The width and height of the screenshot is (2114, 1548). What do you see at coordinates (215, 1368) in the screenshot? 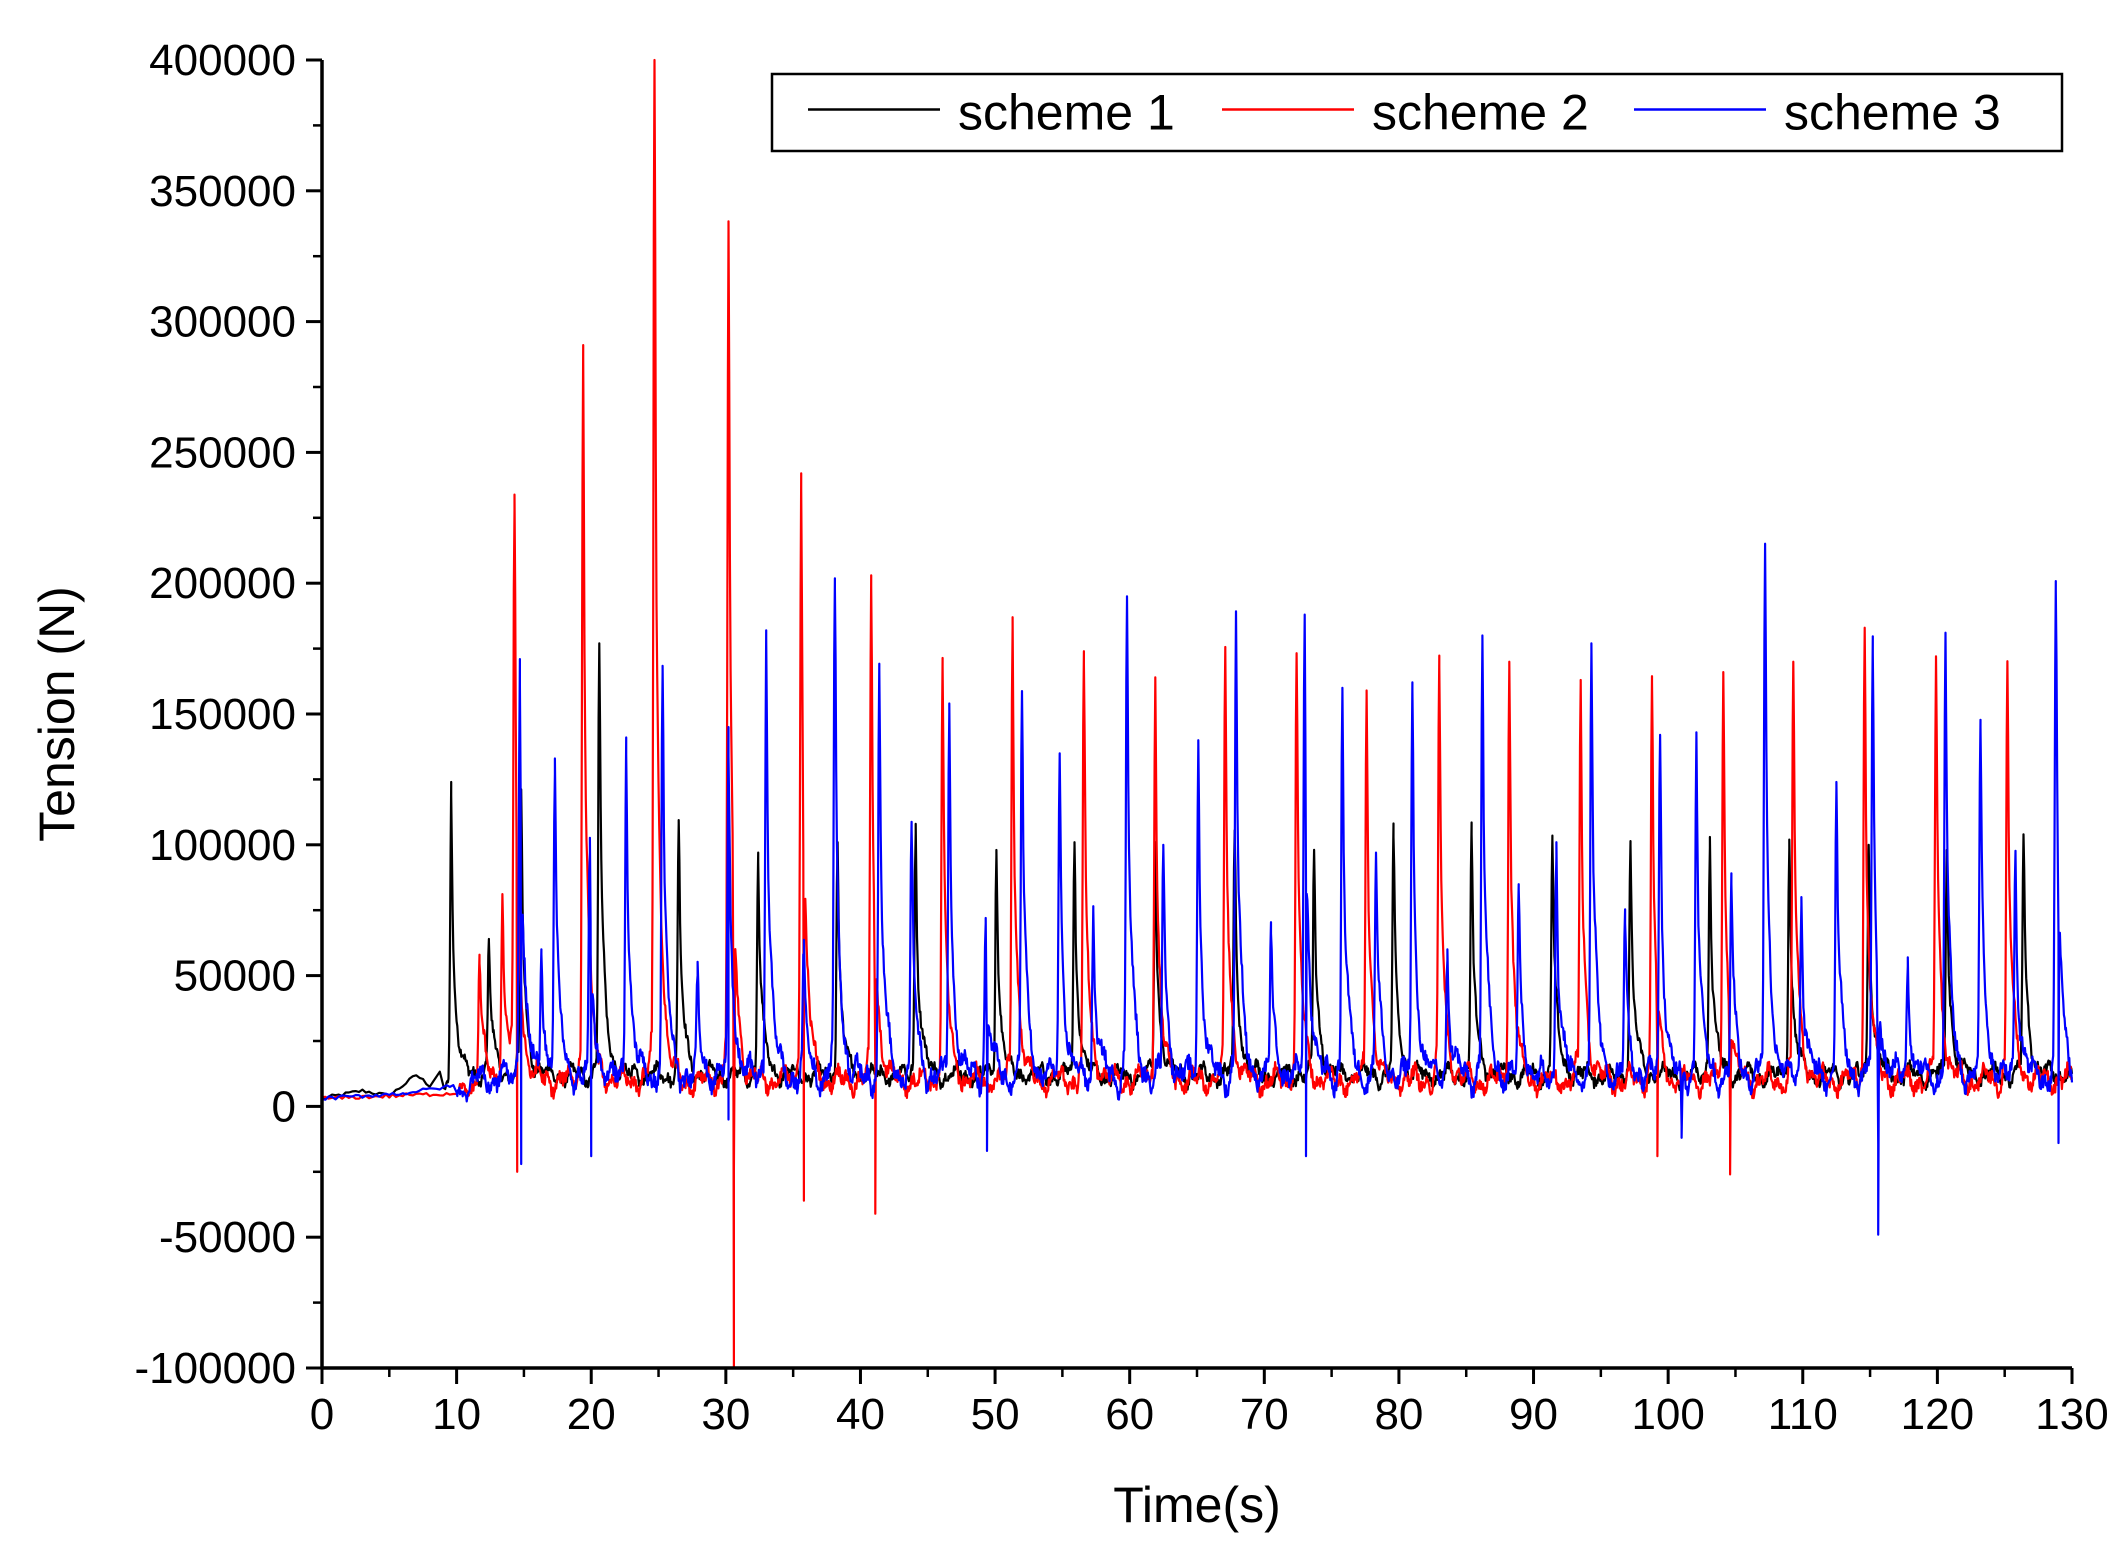
I see `y-tick-label: -100000` at bounding box center [215, 1368].